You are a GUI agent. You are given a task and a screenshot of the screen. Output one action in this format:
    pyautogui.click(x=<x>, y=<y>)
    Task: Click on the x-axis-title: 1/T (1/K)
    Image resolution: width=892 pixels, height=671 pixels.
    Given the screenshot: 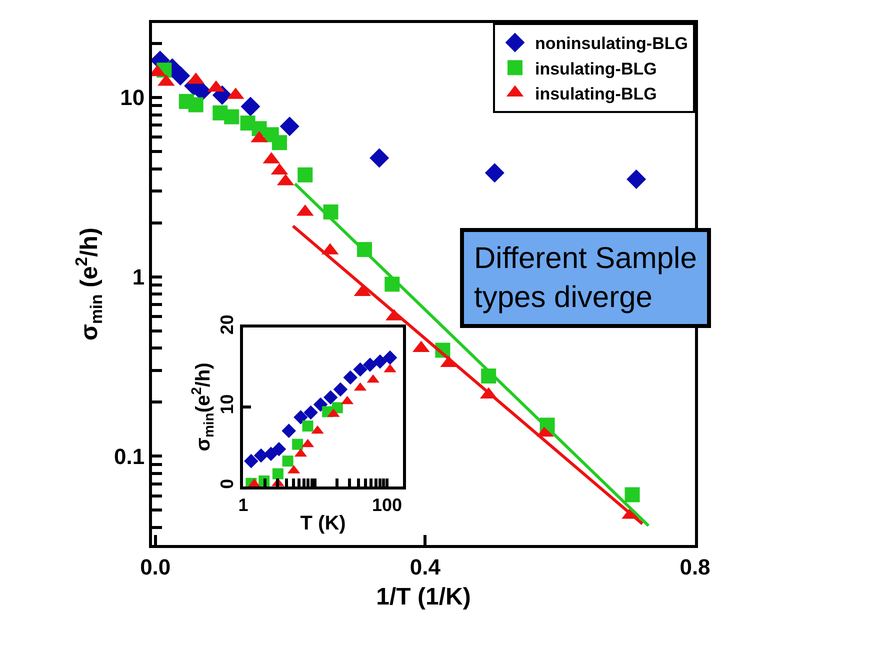 What is the action you would take?
    pyautogui.click(x=423, y=597)
    